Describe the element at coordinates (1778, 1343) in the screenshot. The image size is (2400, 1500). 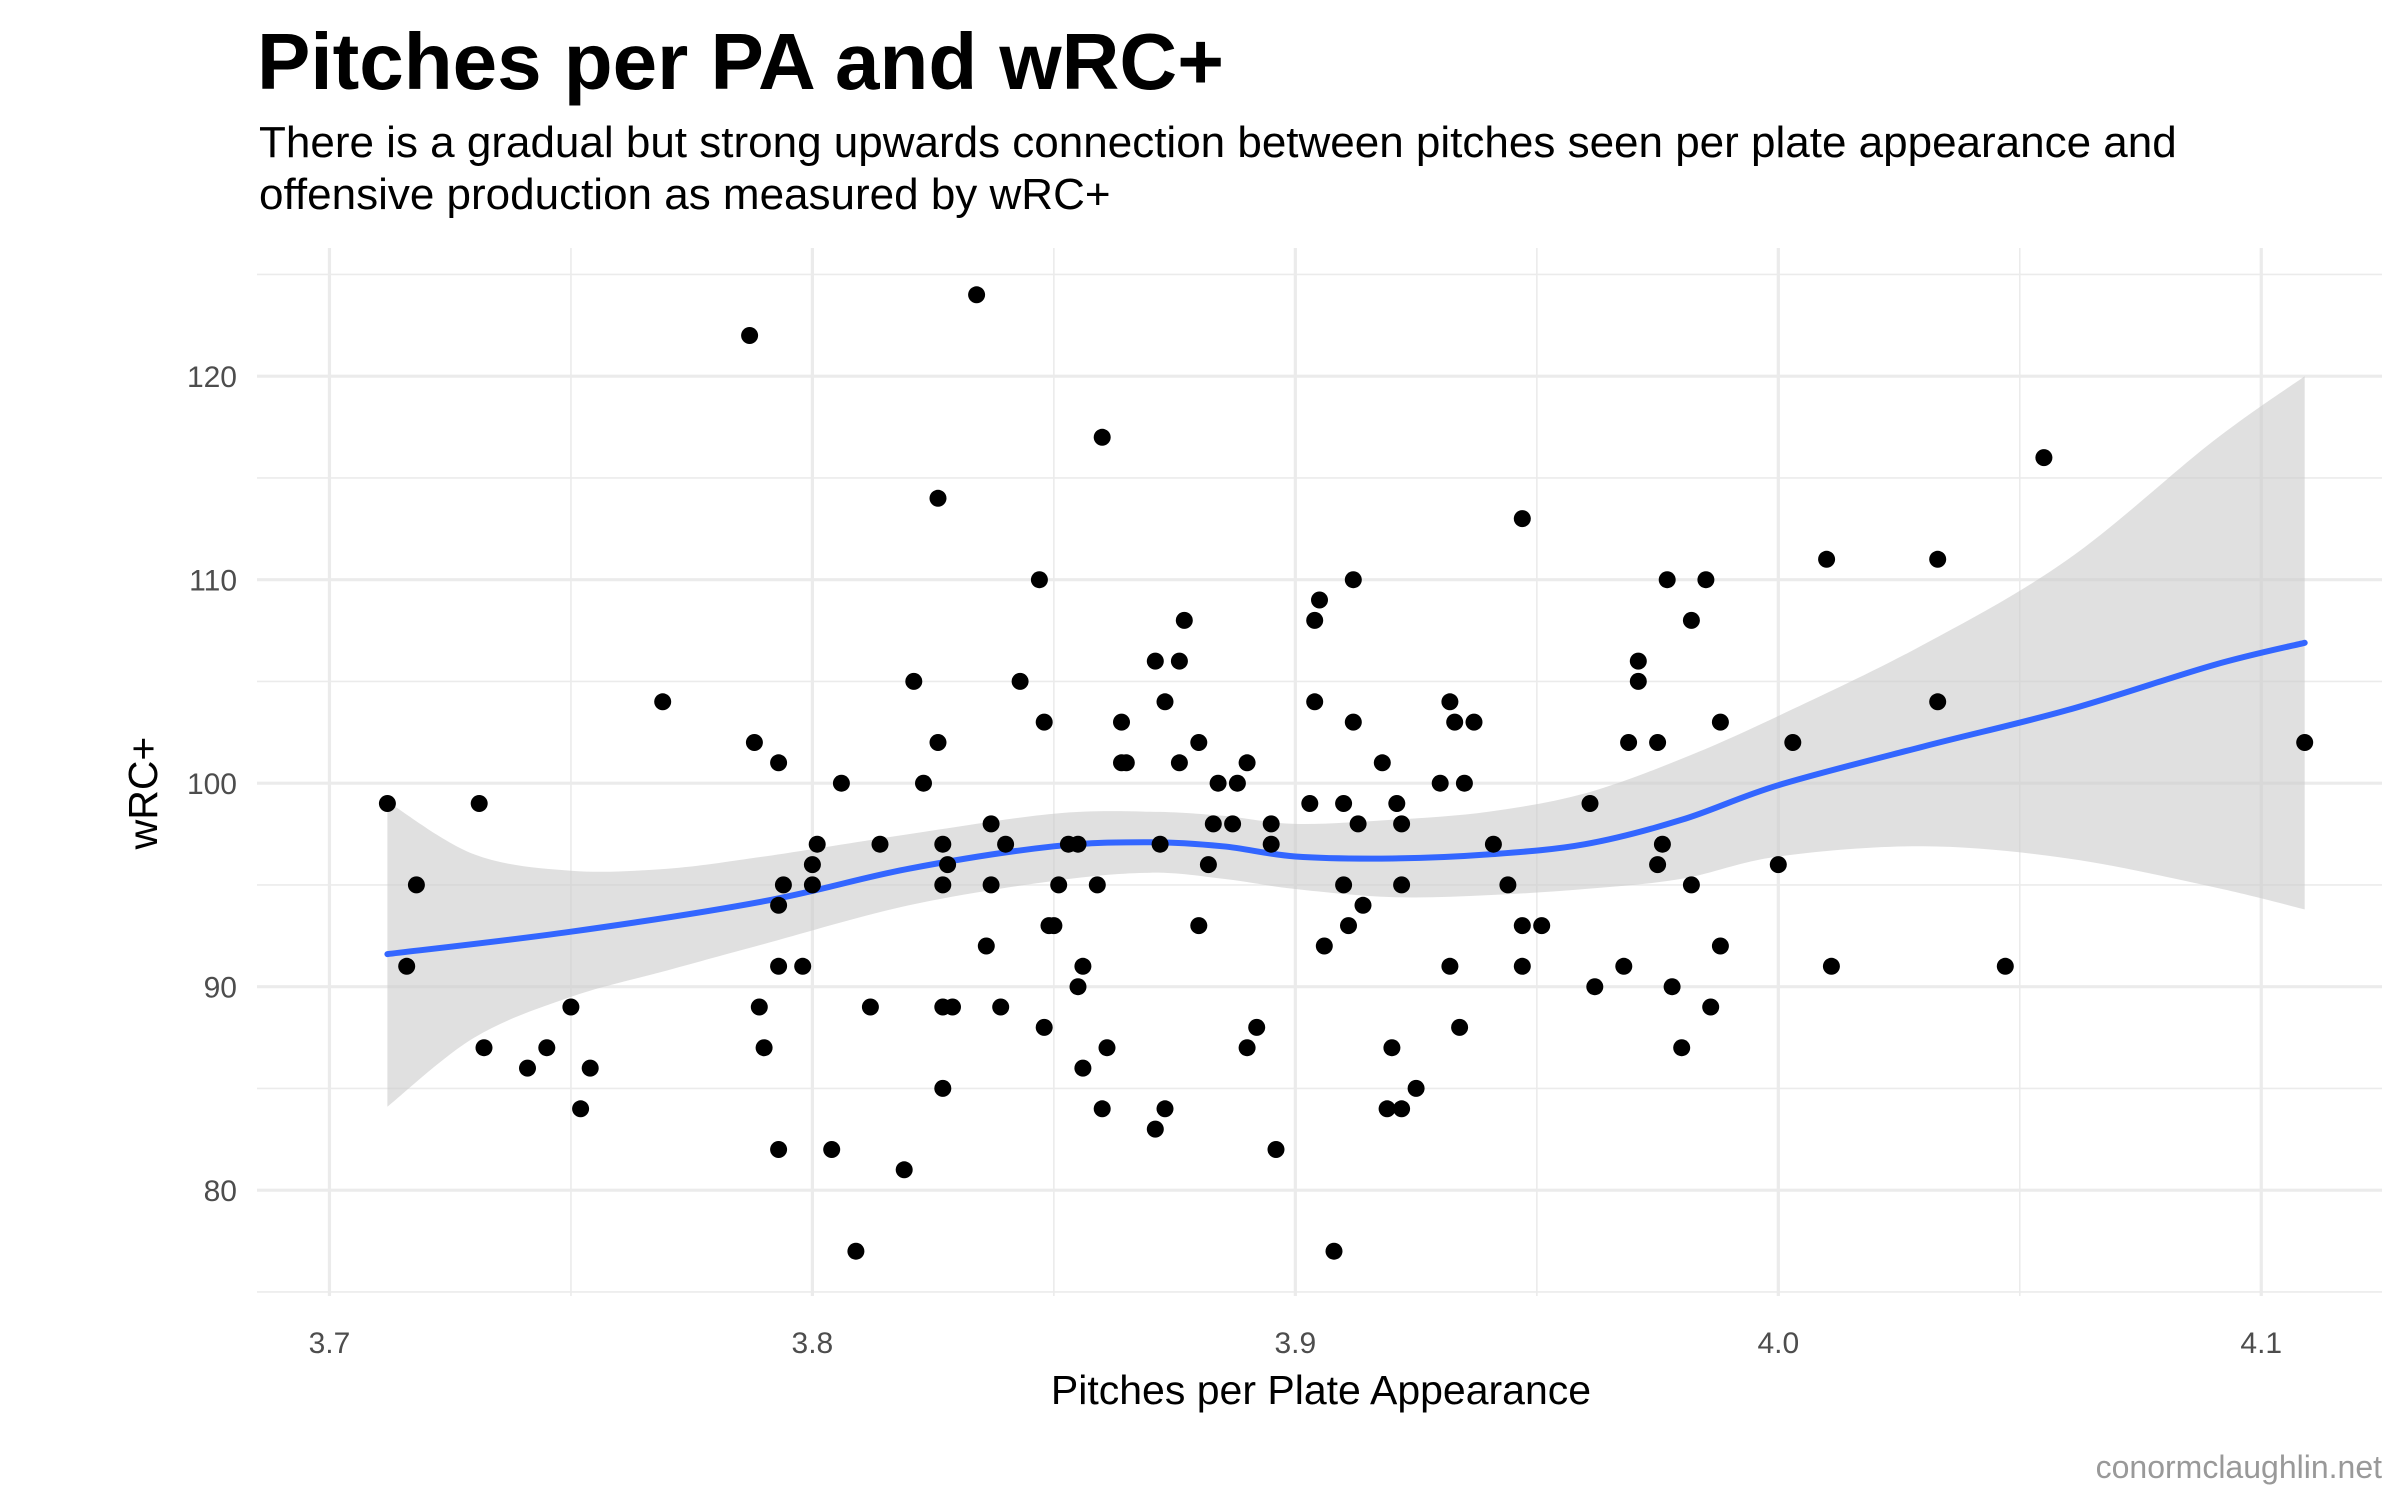
I see `x-tick-label: 4.0` at that location.